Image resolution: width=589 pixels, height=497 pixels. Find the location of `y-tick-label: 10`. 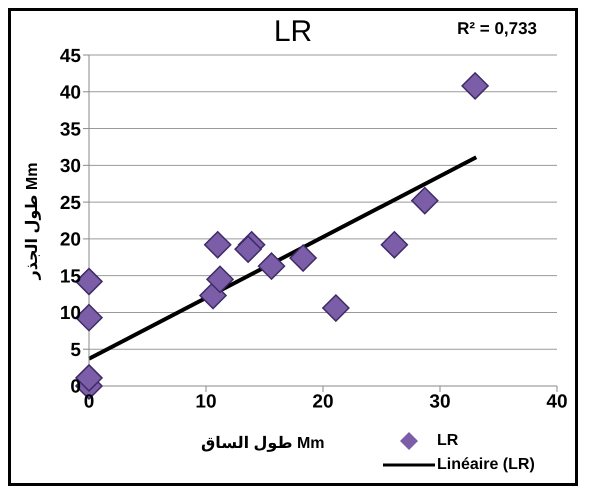

y-tick-label: 10 is located at coordinates (70, 313).